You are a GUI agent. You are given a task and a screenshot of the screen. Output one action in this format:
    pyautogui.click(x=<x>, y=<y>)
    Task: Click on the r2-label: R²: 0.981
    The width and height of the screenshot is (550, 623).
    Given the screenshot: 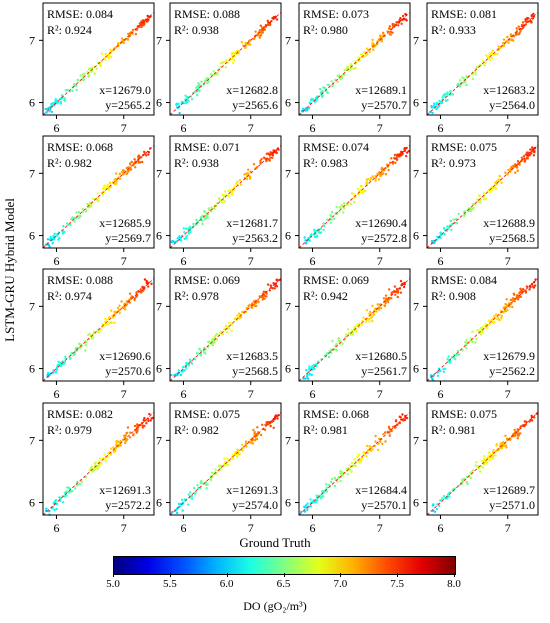 What is the action you would take?
    pyautogui.click(x=325, y=430)
    